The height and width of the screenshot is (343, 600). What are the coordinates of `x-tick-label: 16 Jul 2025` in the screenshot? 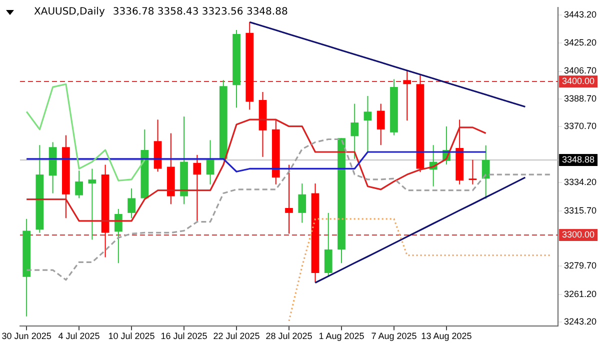 It's located at (184, 336).